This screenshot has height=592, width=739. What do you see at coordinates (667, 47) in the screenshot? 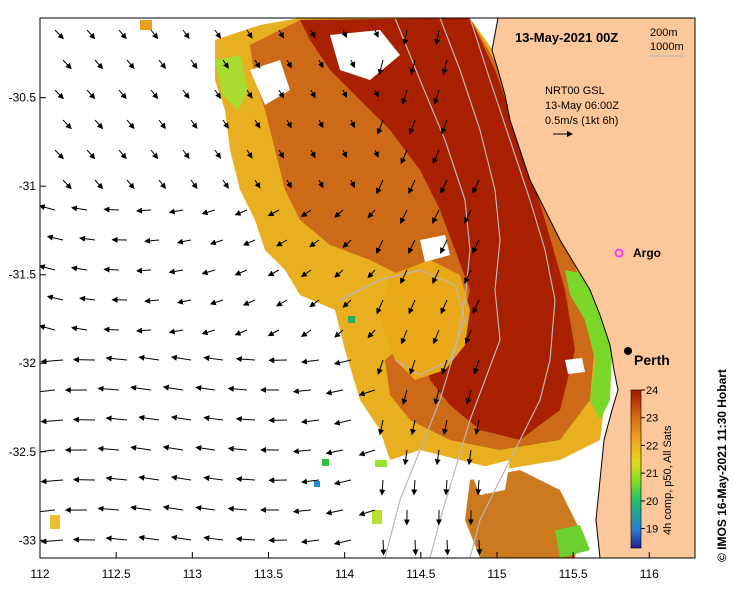
I see `legend-1000m: 1000m` at bounding box center [667, 47].